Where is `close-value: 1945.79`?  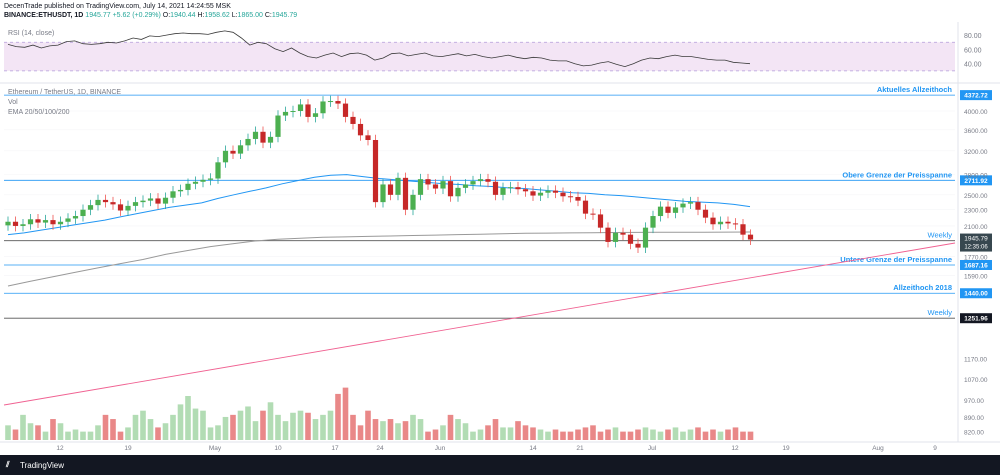 close-value: 1945.79 is located at coordinates (284, 15).